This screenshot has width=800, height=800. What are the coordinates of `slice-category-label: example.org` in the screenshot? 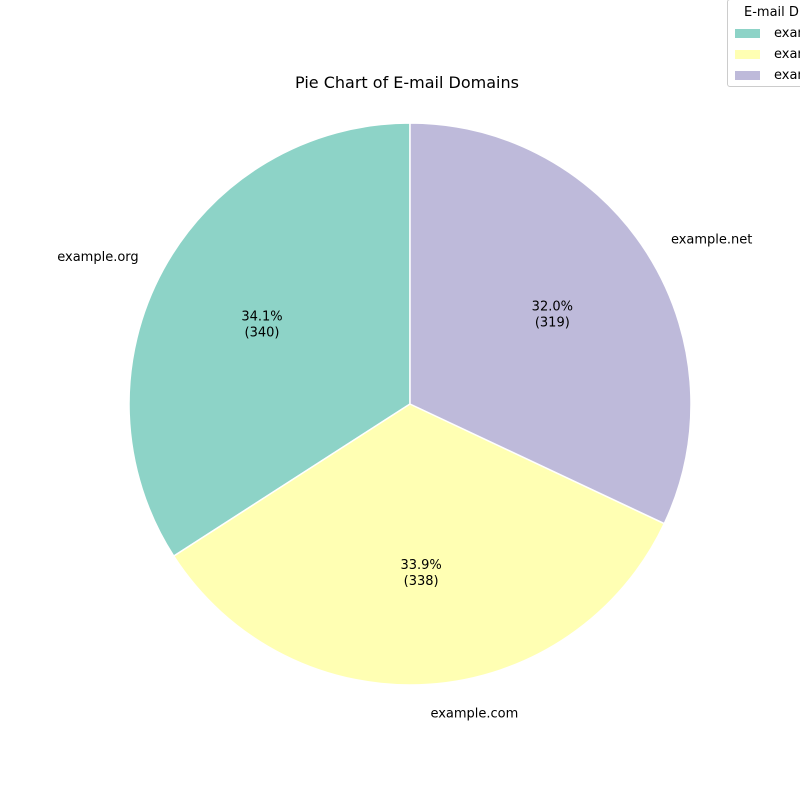 It's located at (97, 257).